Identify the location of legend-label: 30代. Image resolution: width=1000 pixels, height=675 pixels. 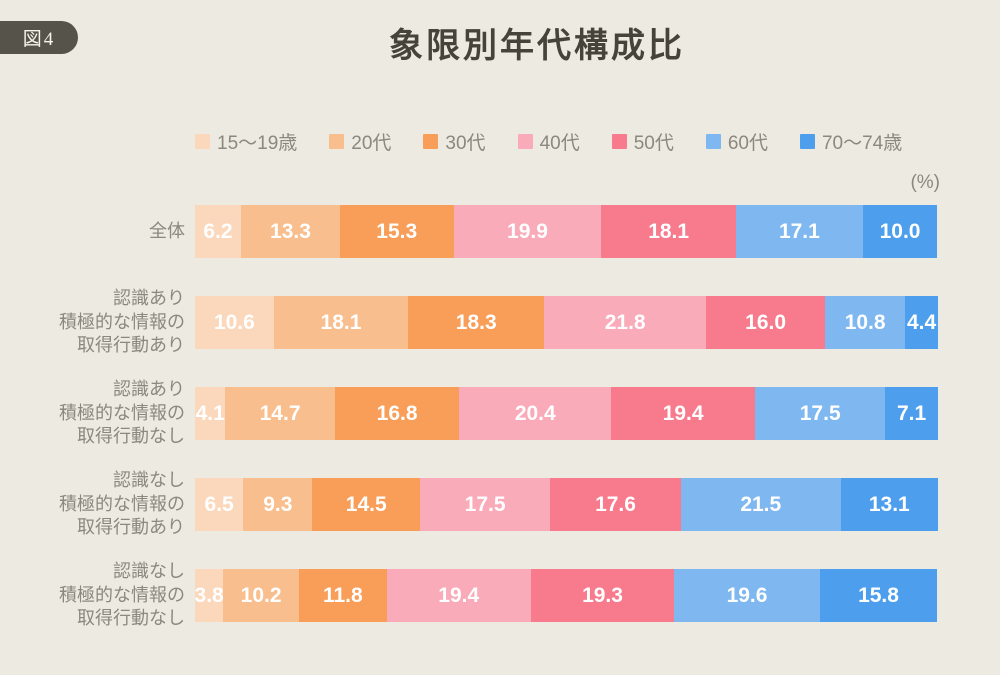
(465, 143).